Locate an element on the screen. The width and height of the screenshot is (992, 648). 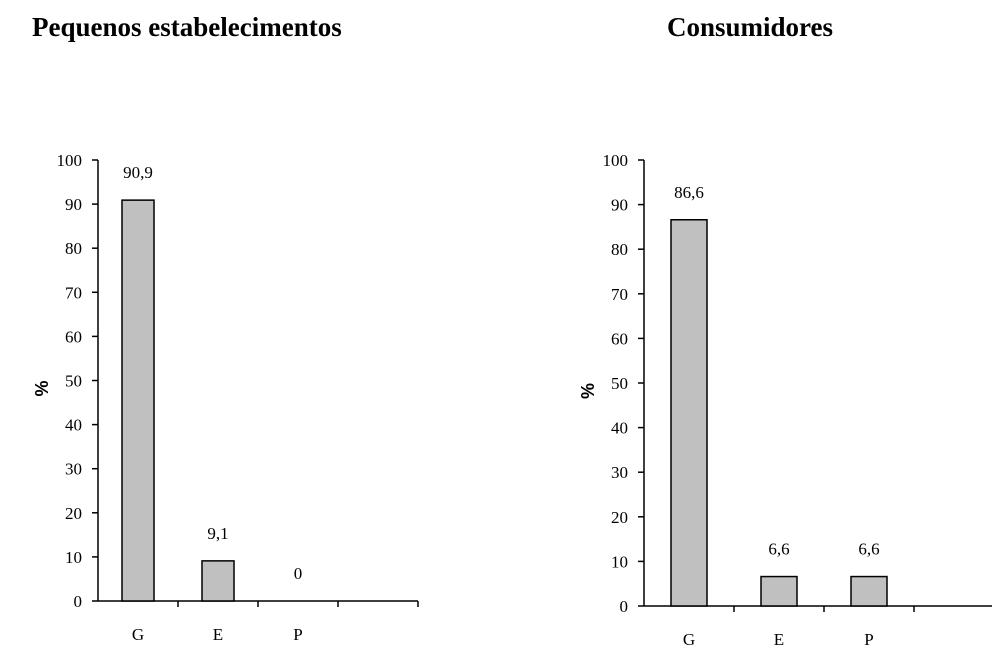
chart-1-y-tick-label: 50 is located at coordinates (73, 381).